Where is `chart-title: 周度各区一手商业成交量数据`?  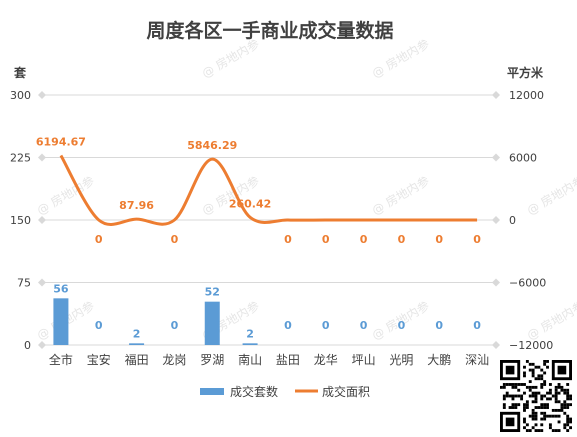 chart-title: 周度各区一手商业成交量数据 is located at coordinates (269, 30).